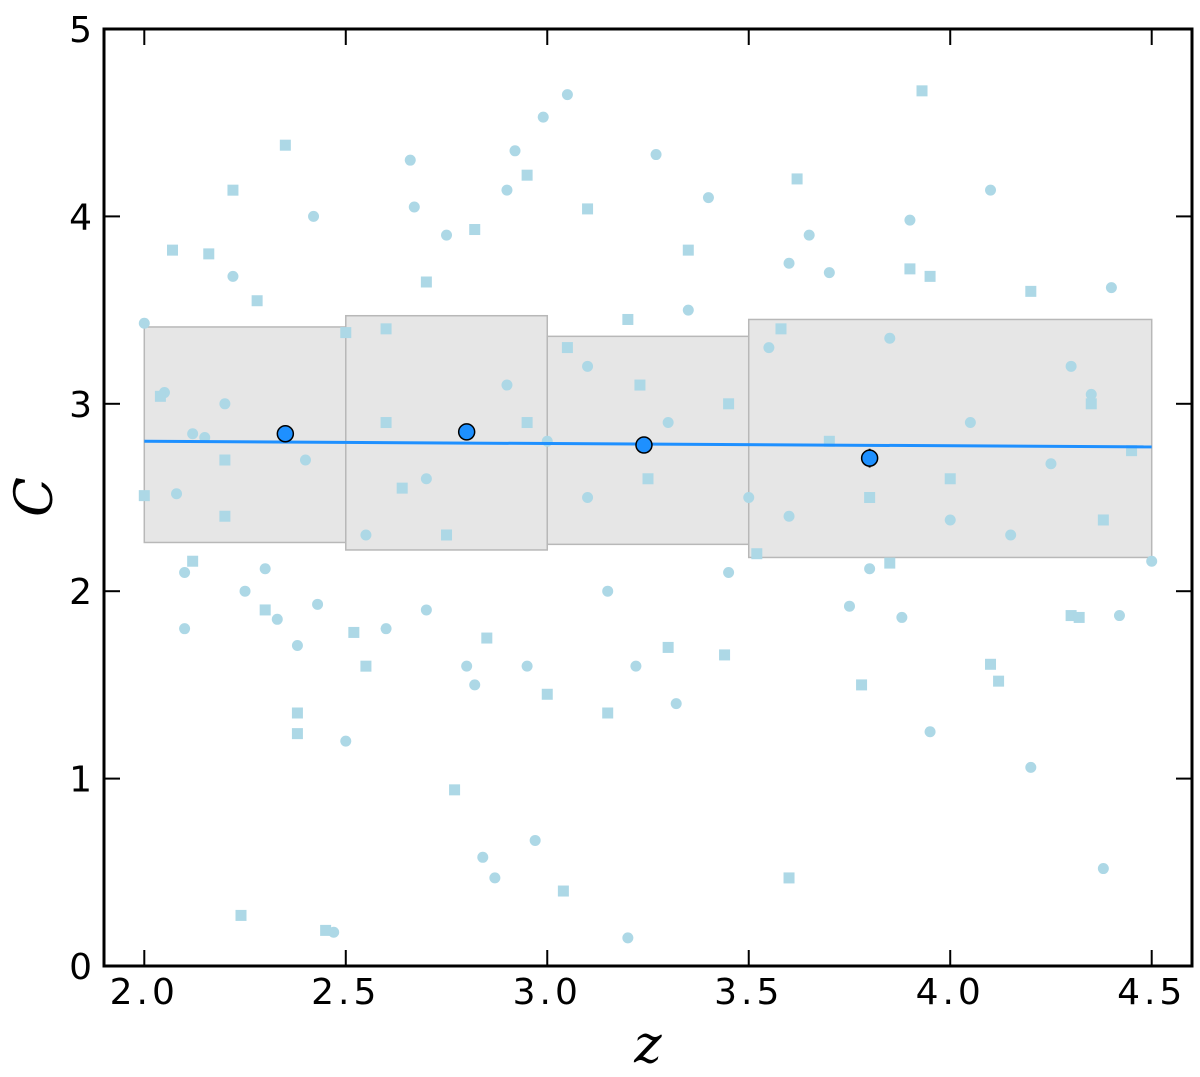  I want to click on y-tick-label: 2, so click(80, 592).